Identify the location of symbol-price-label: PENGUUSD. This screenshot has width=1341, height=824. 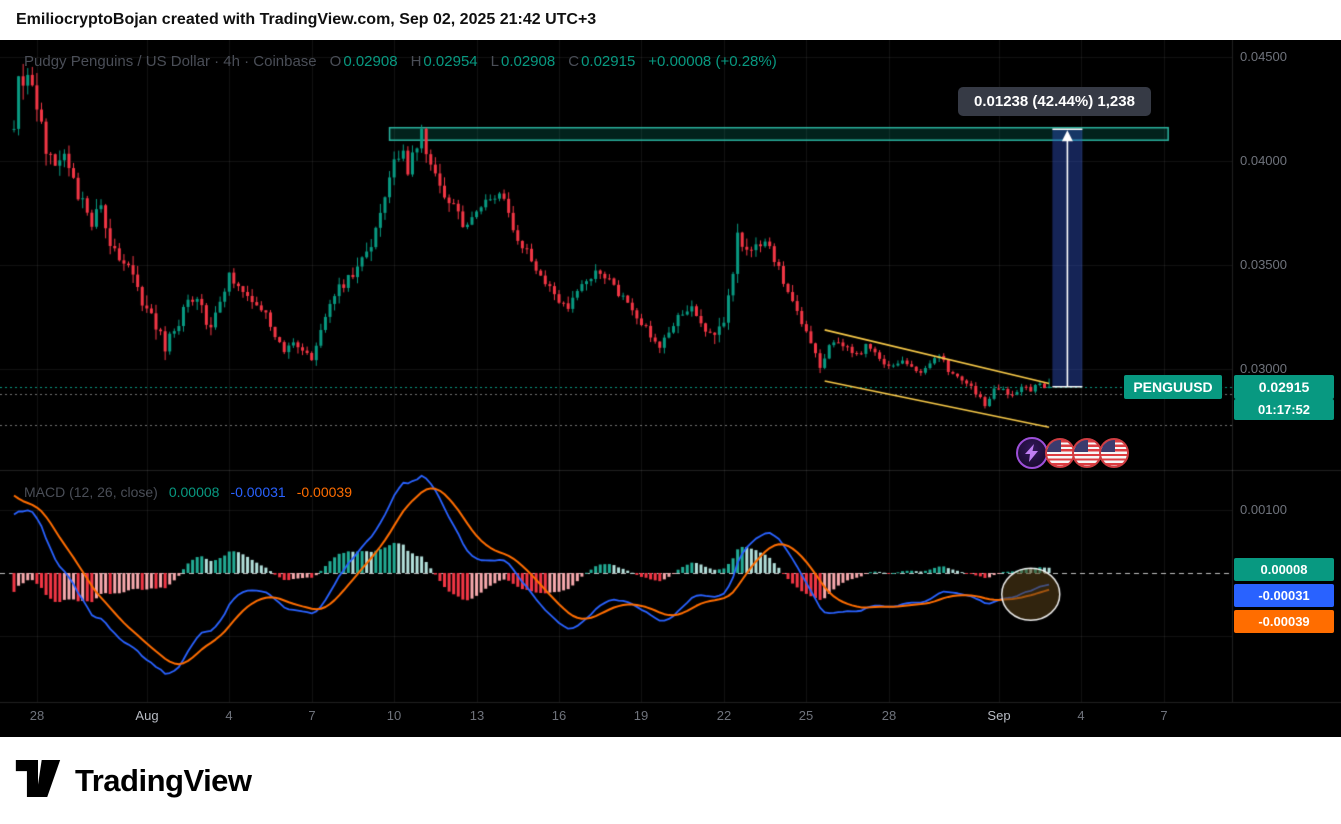
(1173, 387).